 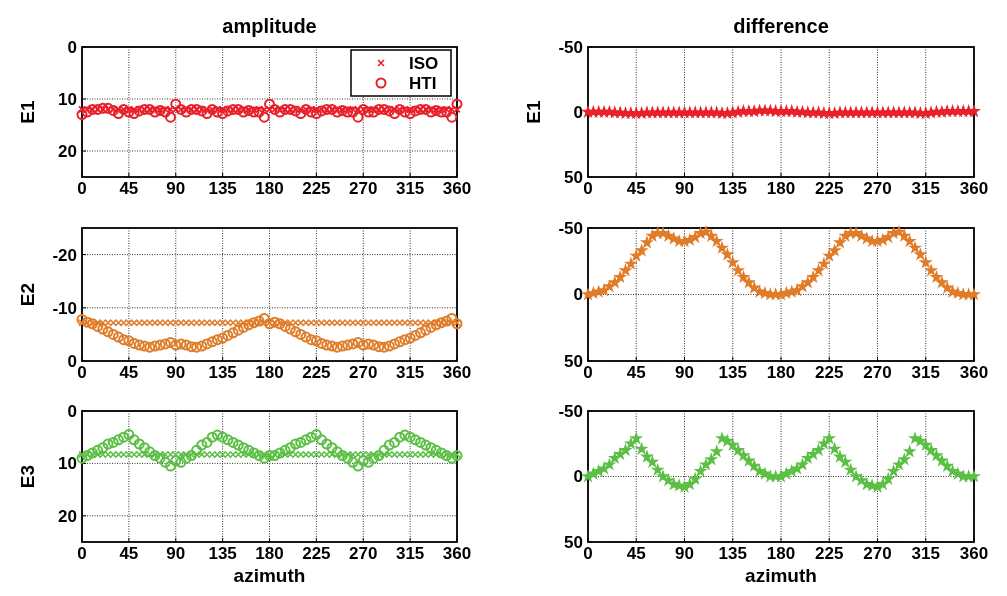 What do you see at coordinates (424, 63) in the screenshot?
I see `legend-label: ISO` at bounding box center [424, 63].